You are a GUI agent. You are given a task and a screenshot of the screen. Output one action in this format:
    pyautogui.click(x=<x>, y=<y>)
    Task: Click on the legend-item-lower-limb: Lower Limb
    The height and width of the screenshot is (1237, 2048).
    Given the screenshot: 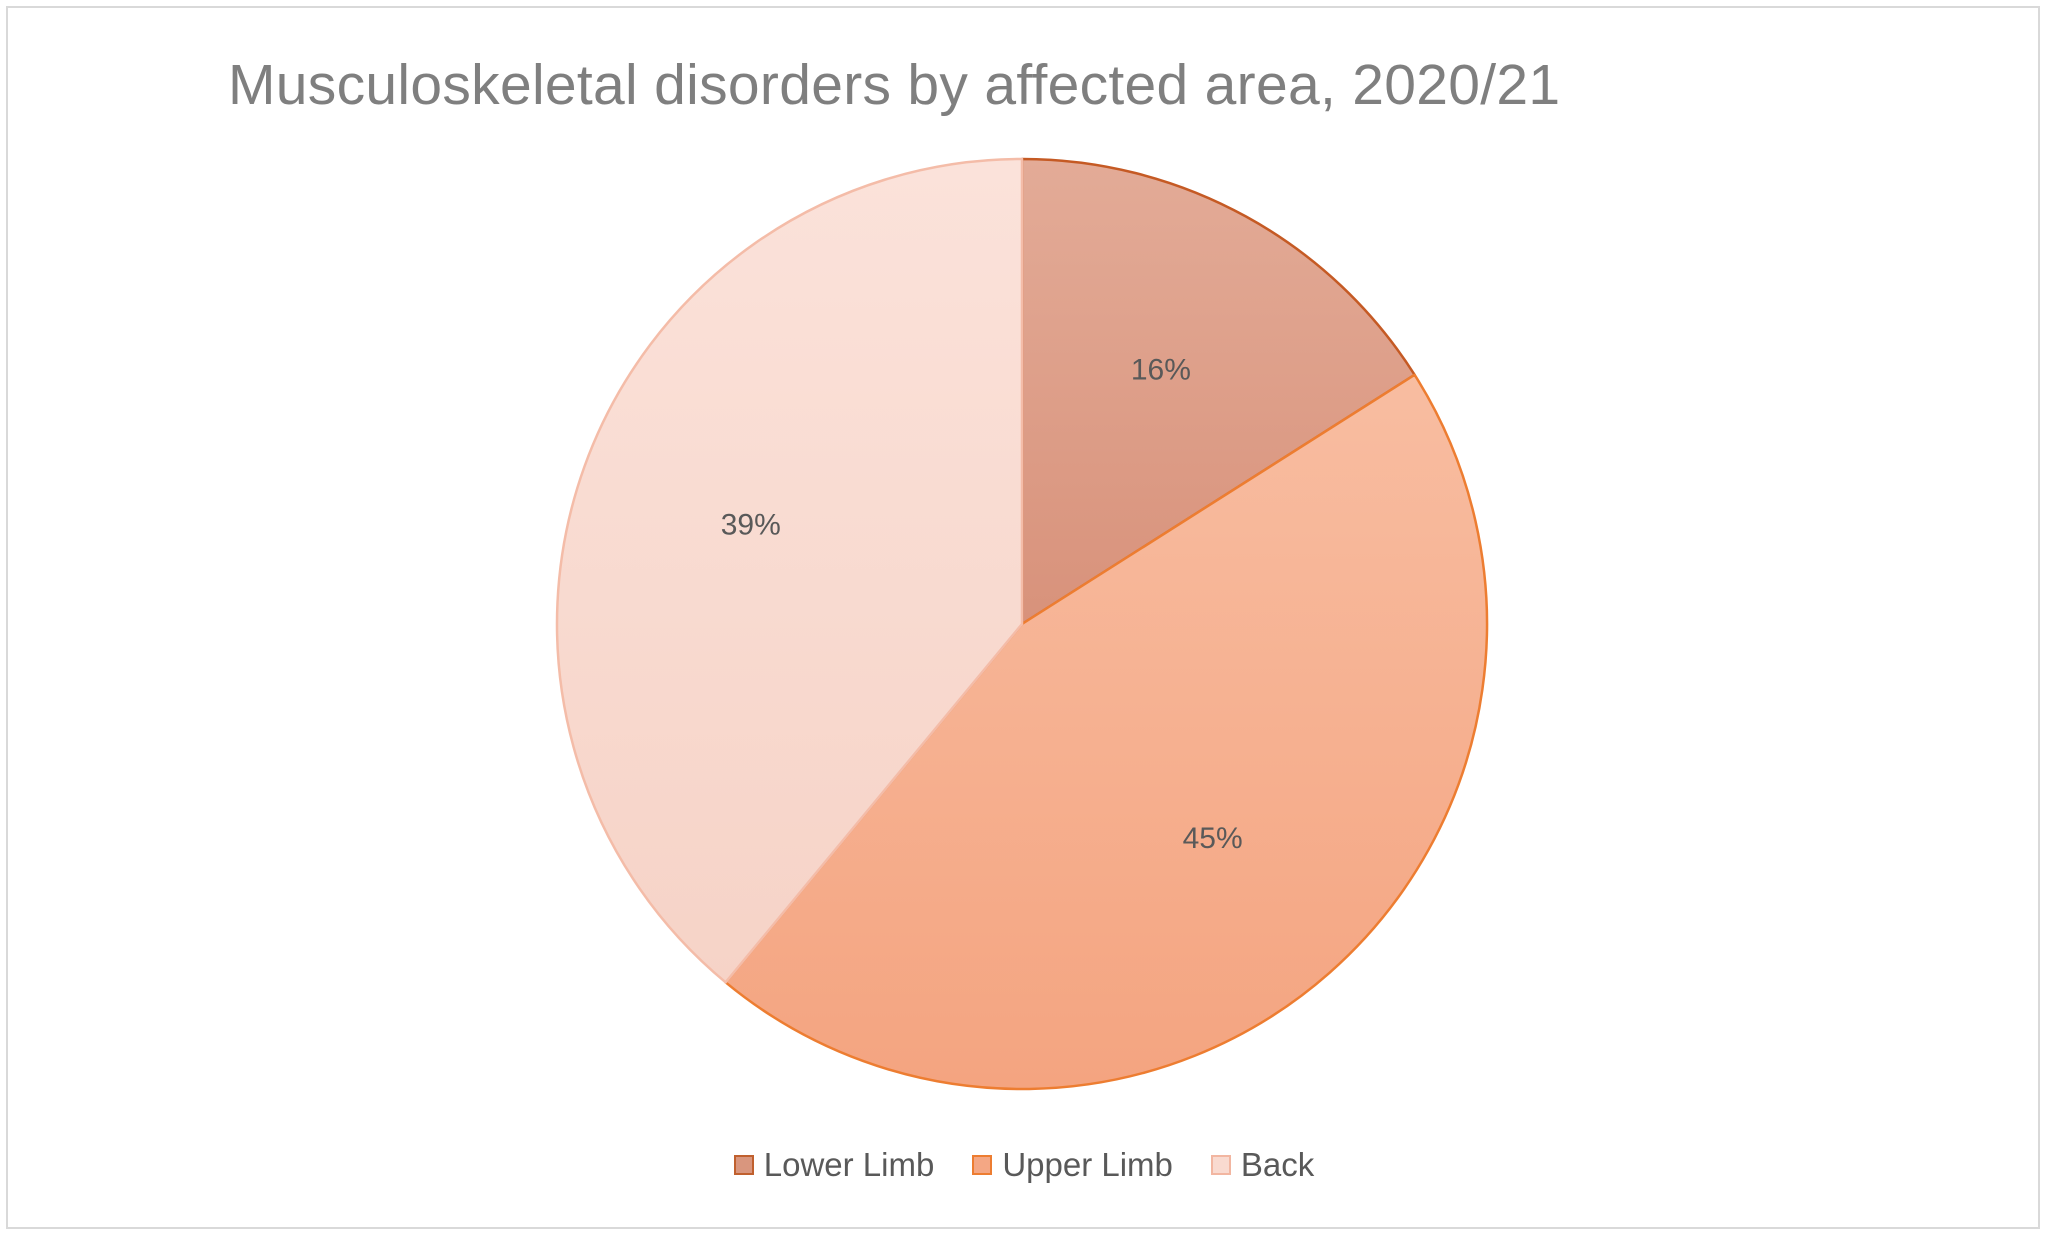 What is the action you would take?
    pyautogui.click(x=834, y=1165)
    